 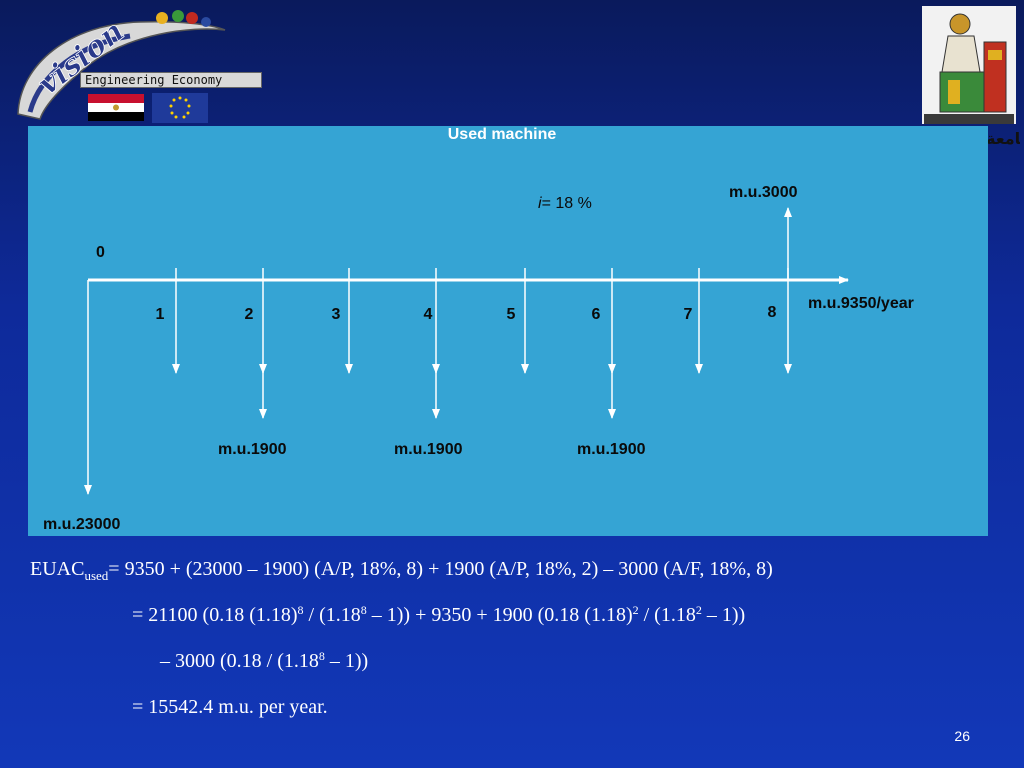 What do you see at coordinates (300, 610) in the screenshot?
I see `equation-line-2-exp-a: 8` at bounding box center [300, 610].